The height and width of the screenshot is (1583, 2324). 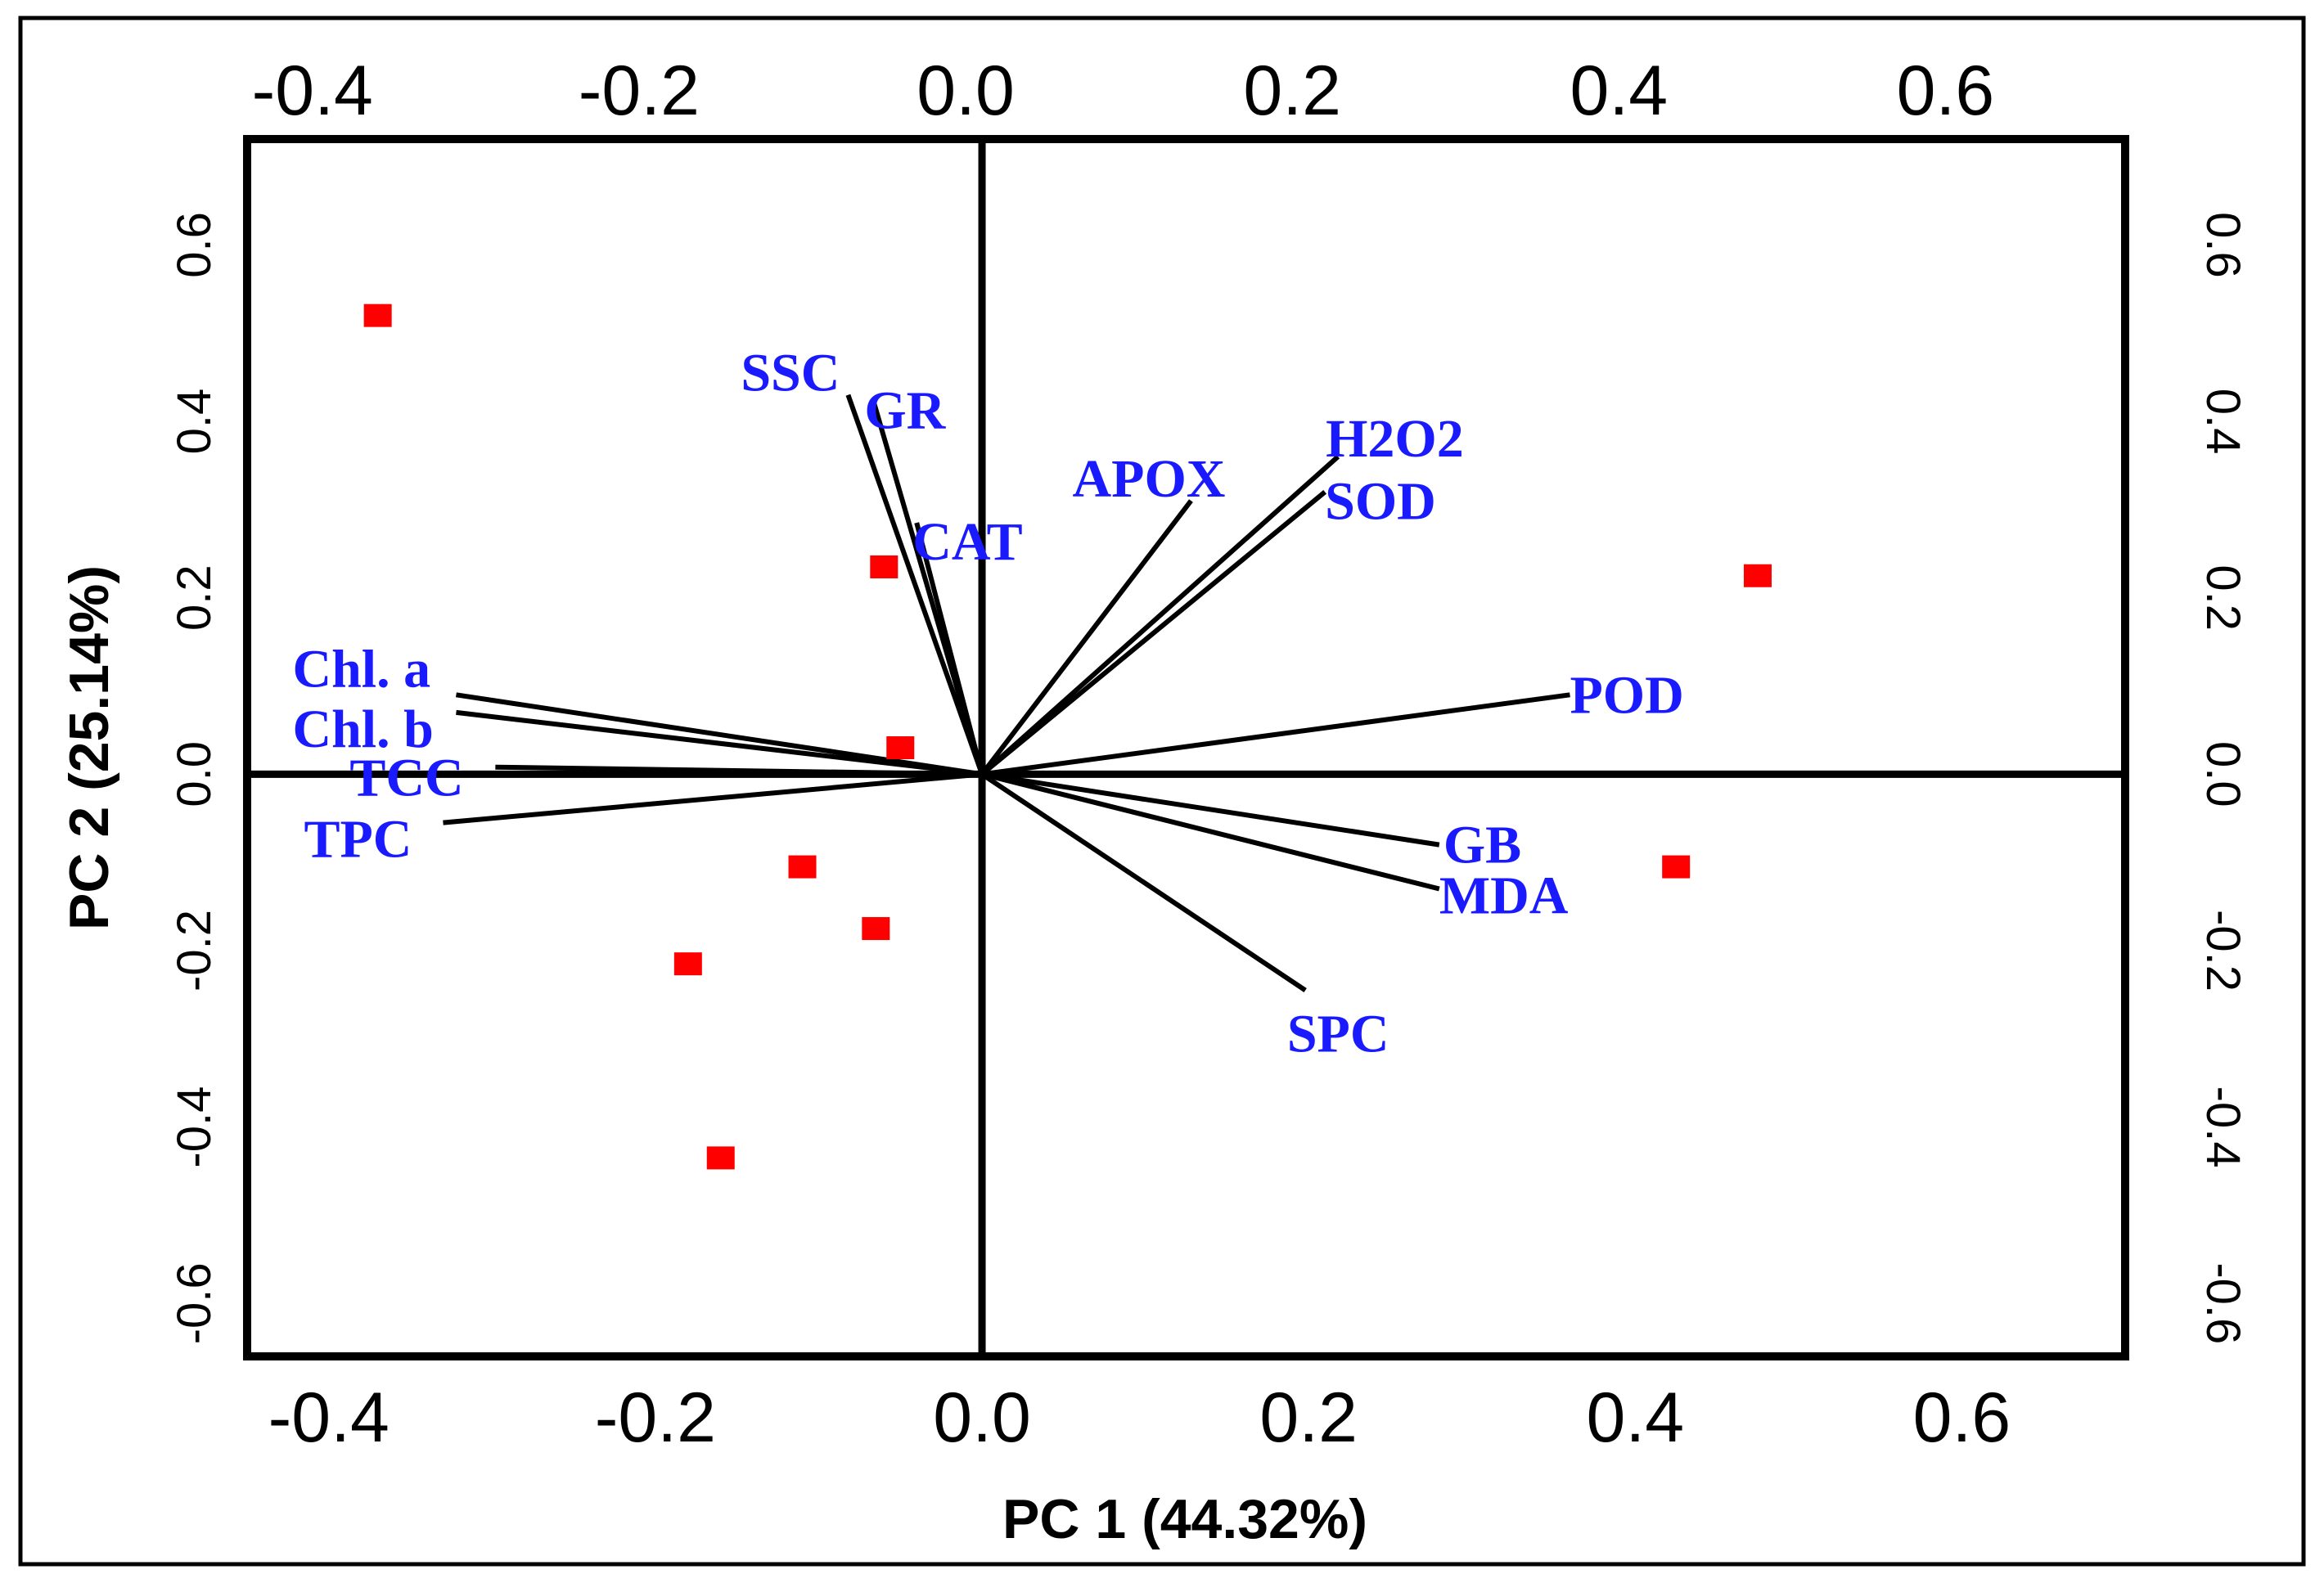 I want to click on y-tick-label-right: -0.6, so click(x=2223, y=1303).